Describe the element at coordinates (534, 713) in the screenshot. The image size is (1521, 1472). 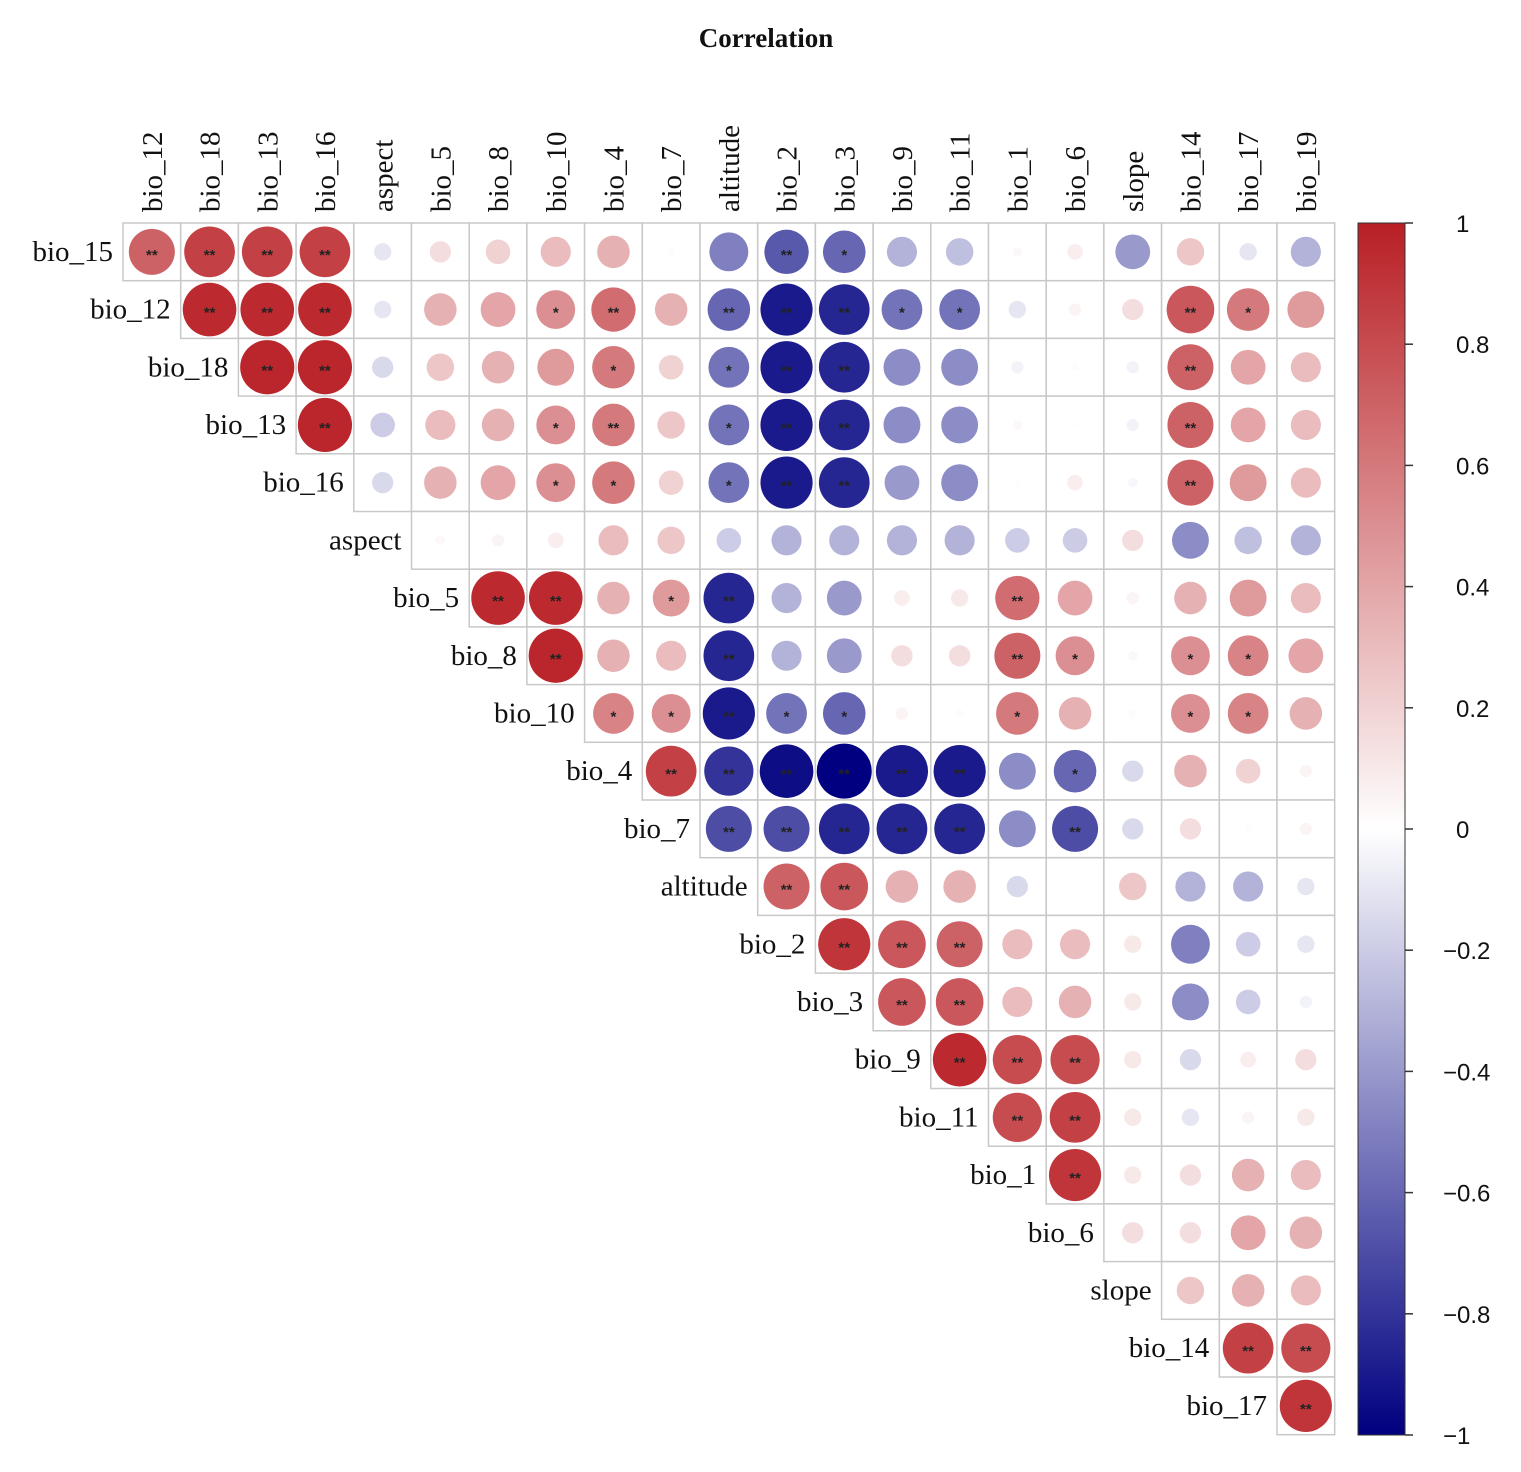
I see `row-label: bio_10` at that location.